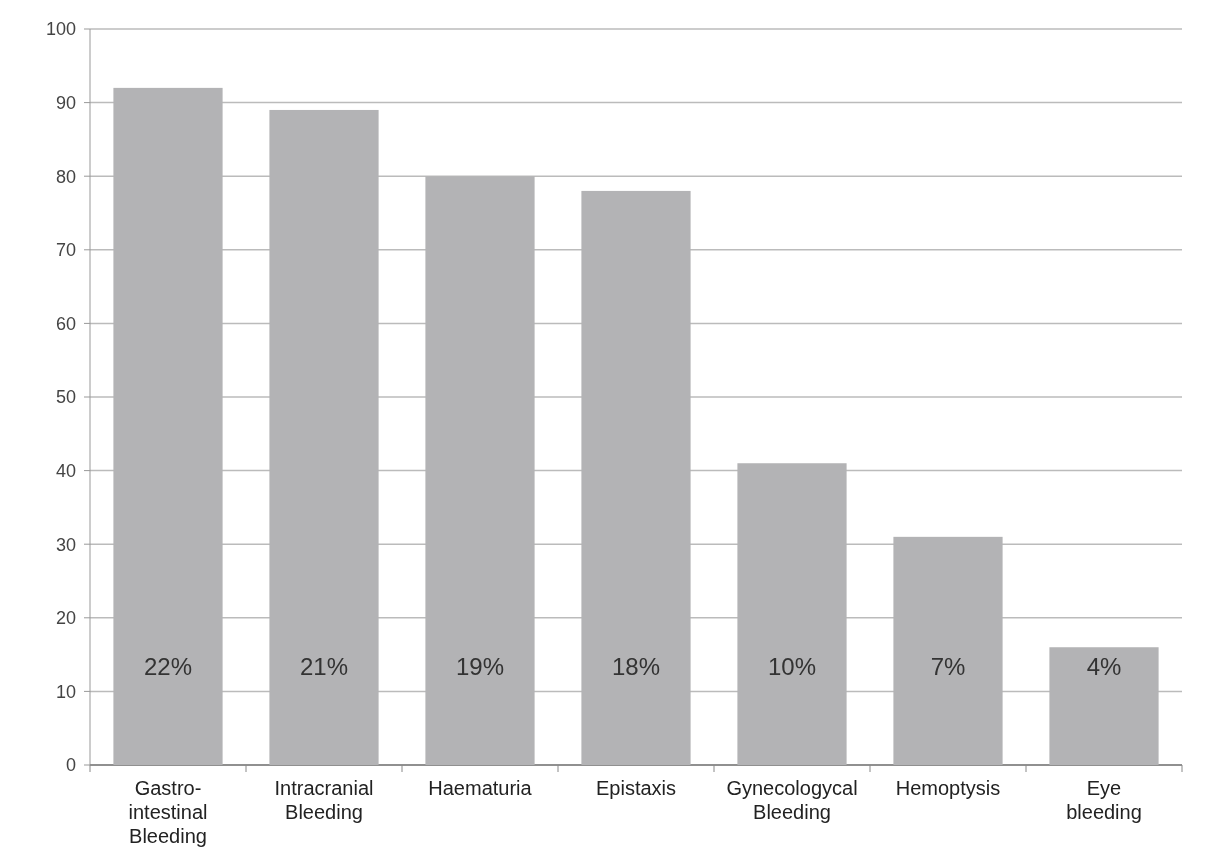 This screenshot has height=863, width=1220. What do you see at coordinates (1104, 667) in the screenshot?
I see `annotation: 4%` at bounding box center [1104, 667].